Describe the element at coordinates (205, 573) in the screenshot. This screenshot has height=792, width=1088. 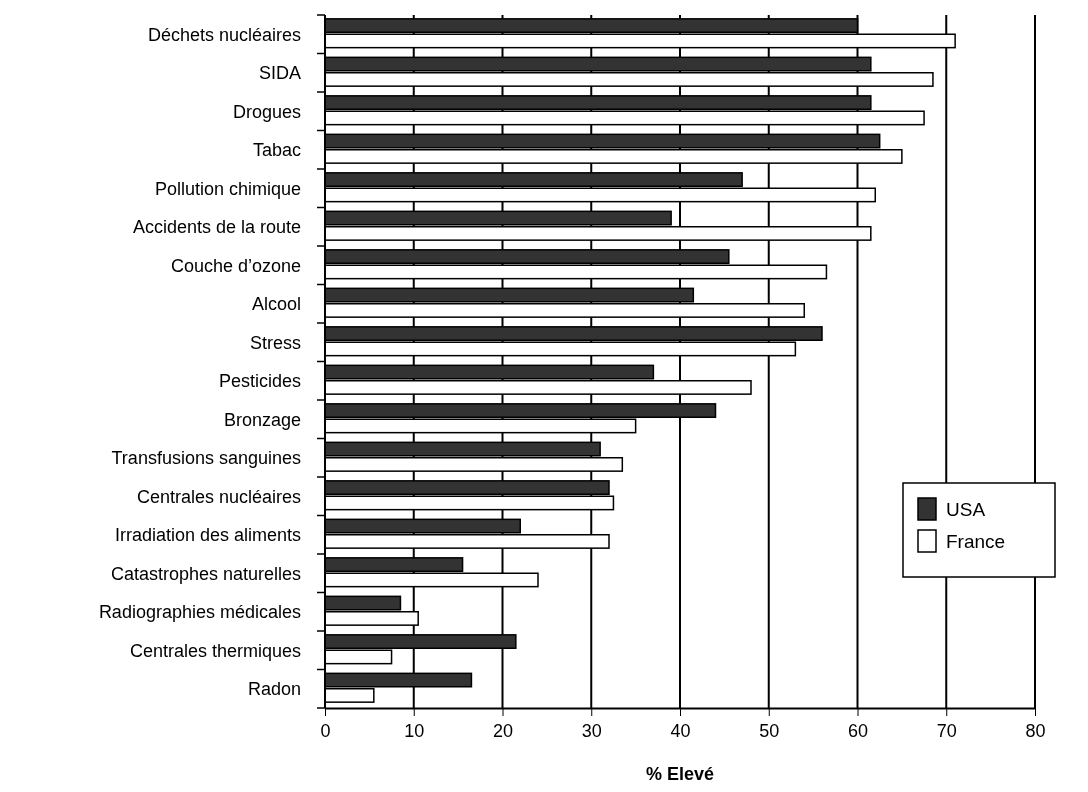
I see `y-tick-label: Catastrophes naturelles` at that location.